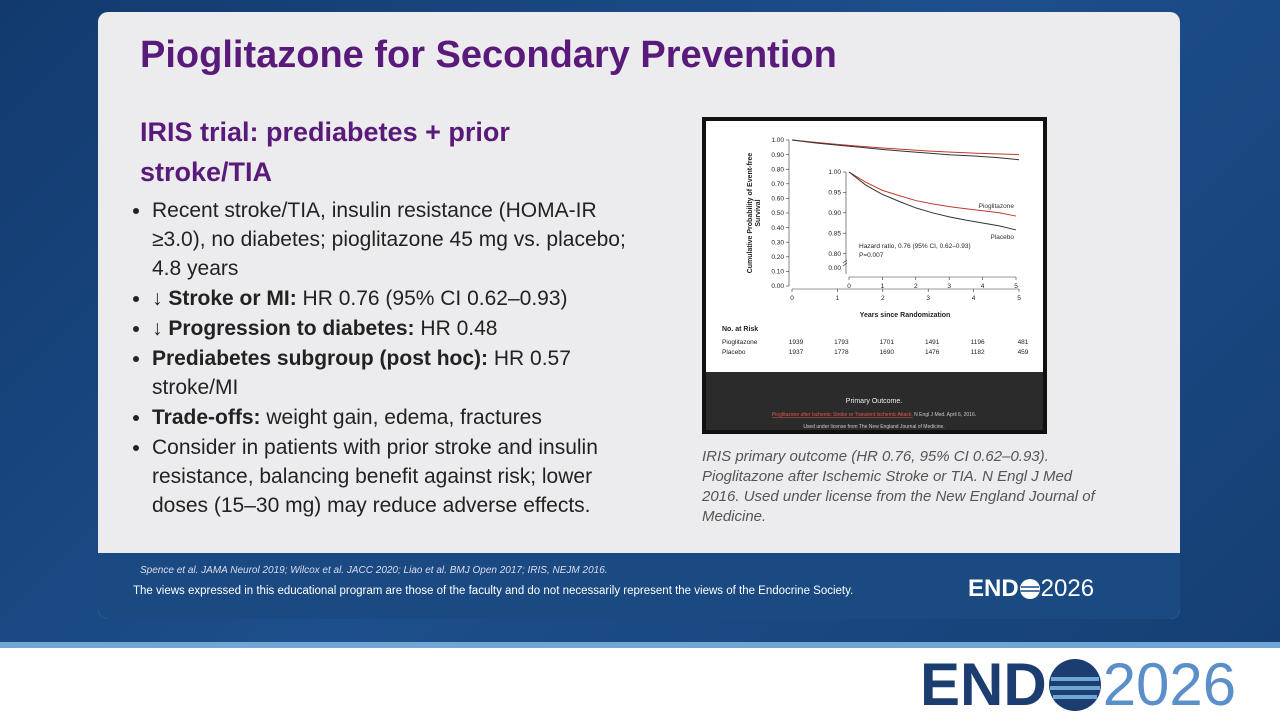 The image size is (1280, 720). Describe the element at coordinates (740, 329) in the screenshot. I see `at-risk-title: No. at Risk` at that location.